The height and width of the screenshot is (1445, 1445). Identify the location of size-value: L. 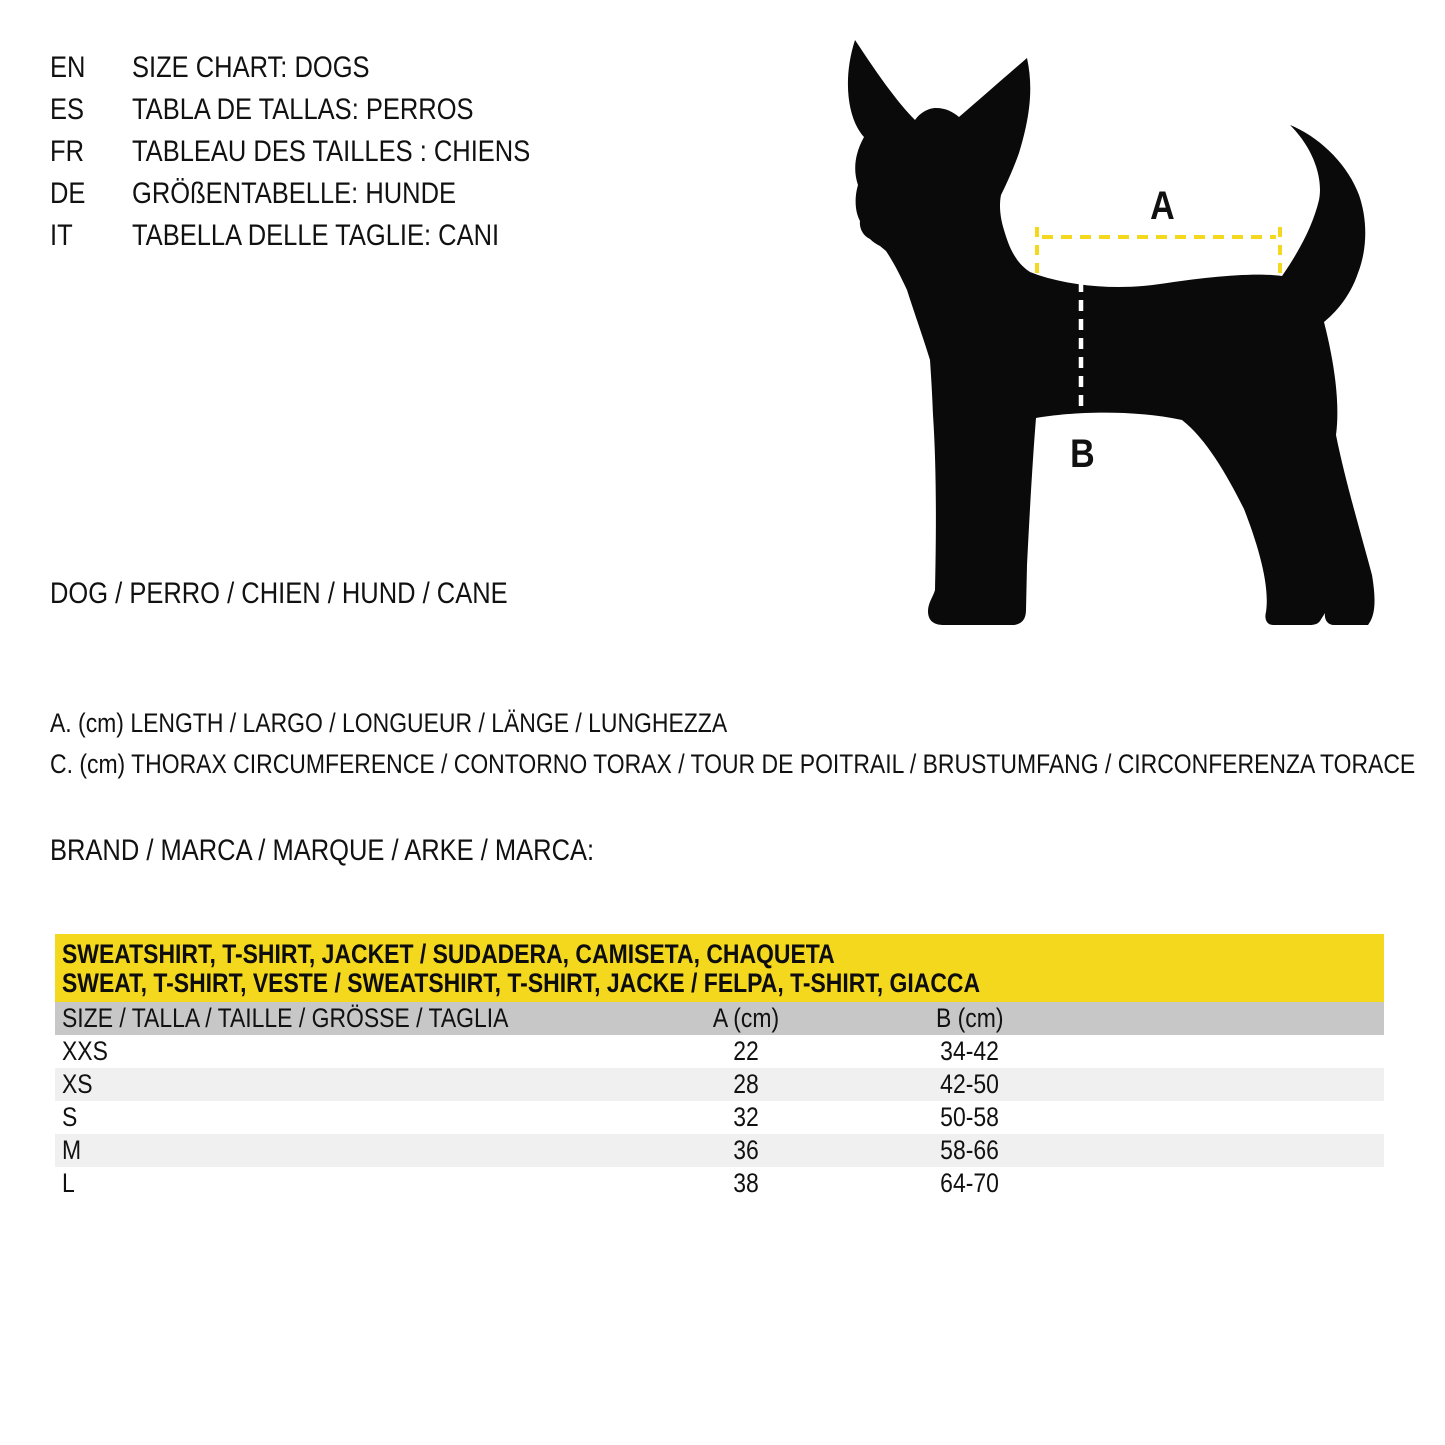
(68, 1183).